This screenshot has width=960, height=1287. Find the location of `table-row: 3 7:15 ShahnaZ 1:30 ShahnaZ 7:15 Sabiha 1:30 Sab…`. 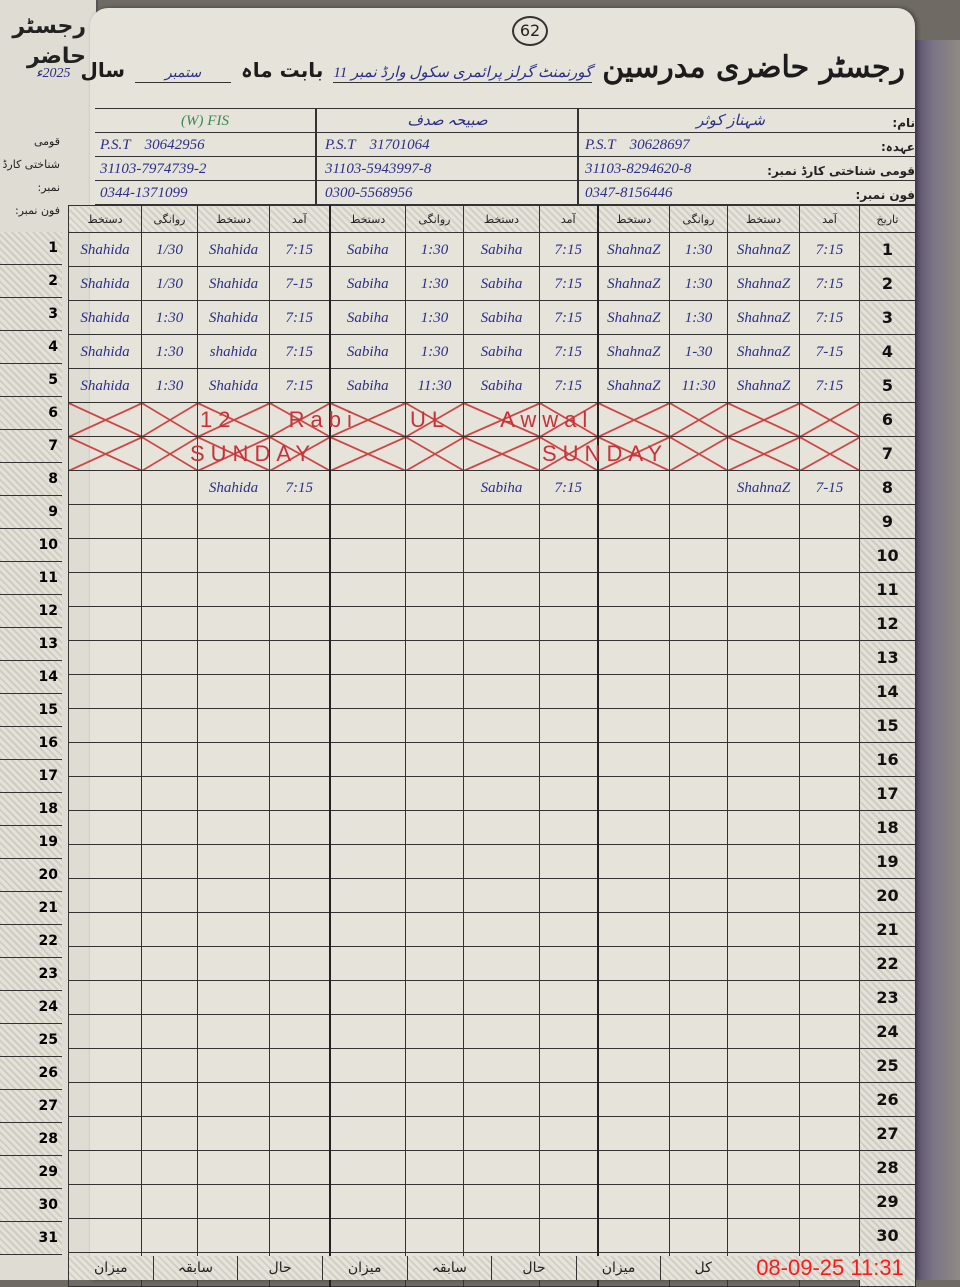

table-row: 3 7:15 ShahnaZ 1:30 ShahnaZ 7:15 Sabiha 1:30 Sab… is located at coordinates (492, 317).